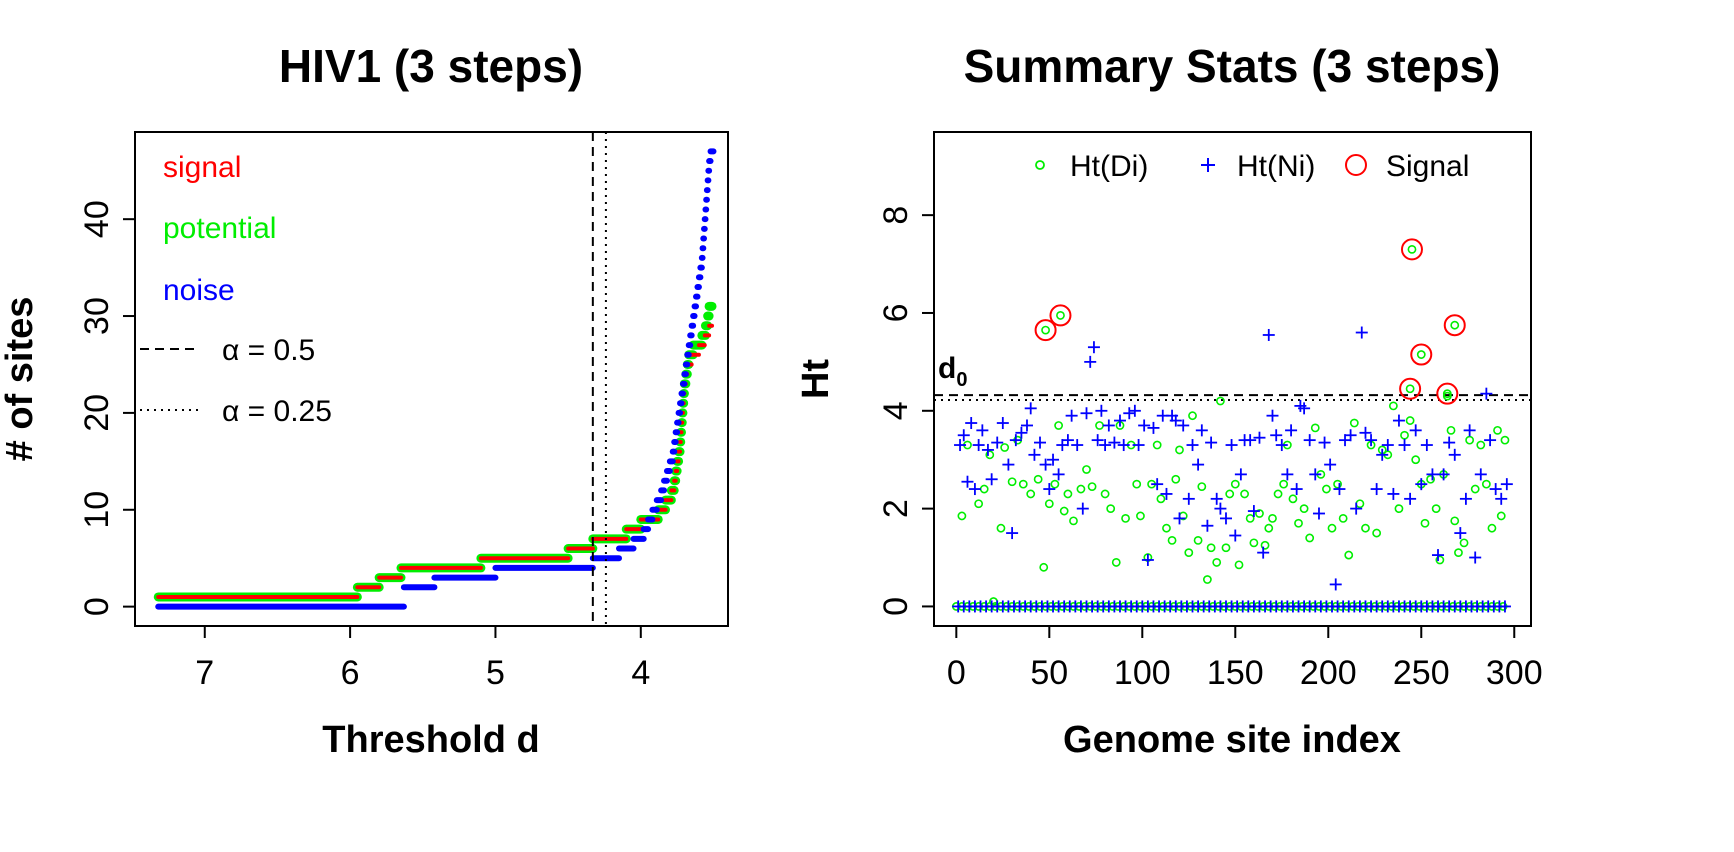 Image resolution: width=1734 pixels, height=852 pixels. I want to click on right-x-axis-title: Genome site index, so click(1232, 740).